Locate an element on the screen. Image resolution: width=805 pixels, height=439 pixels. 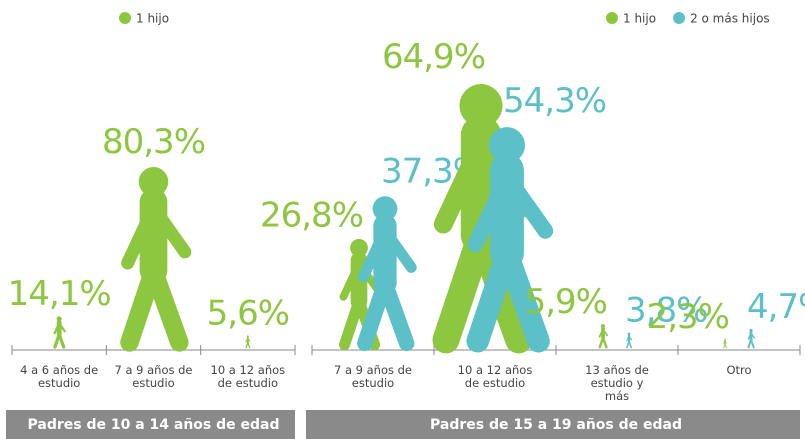
value-label: 80,3% is located at coordinates (153, 142).